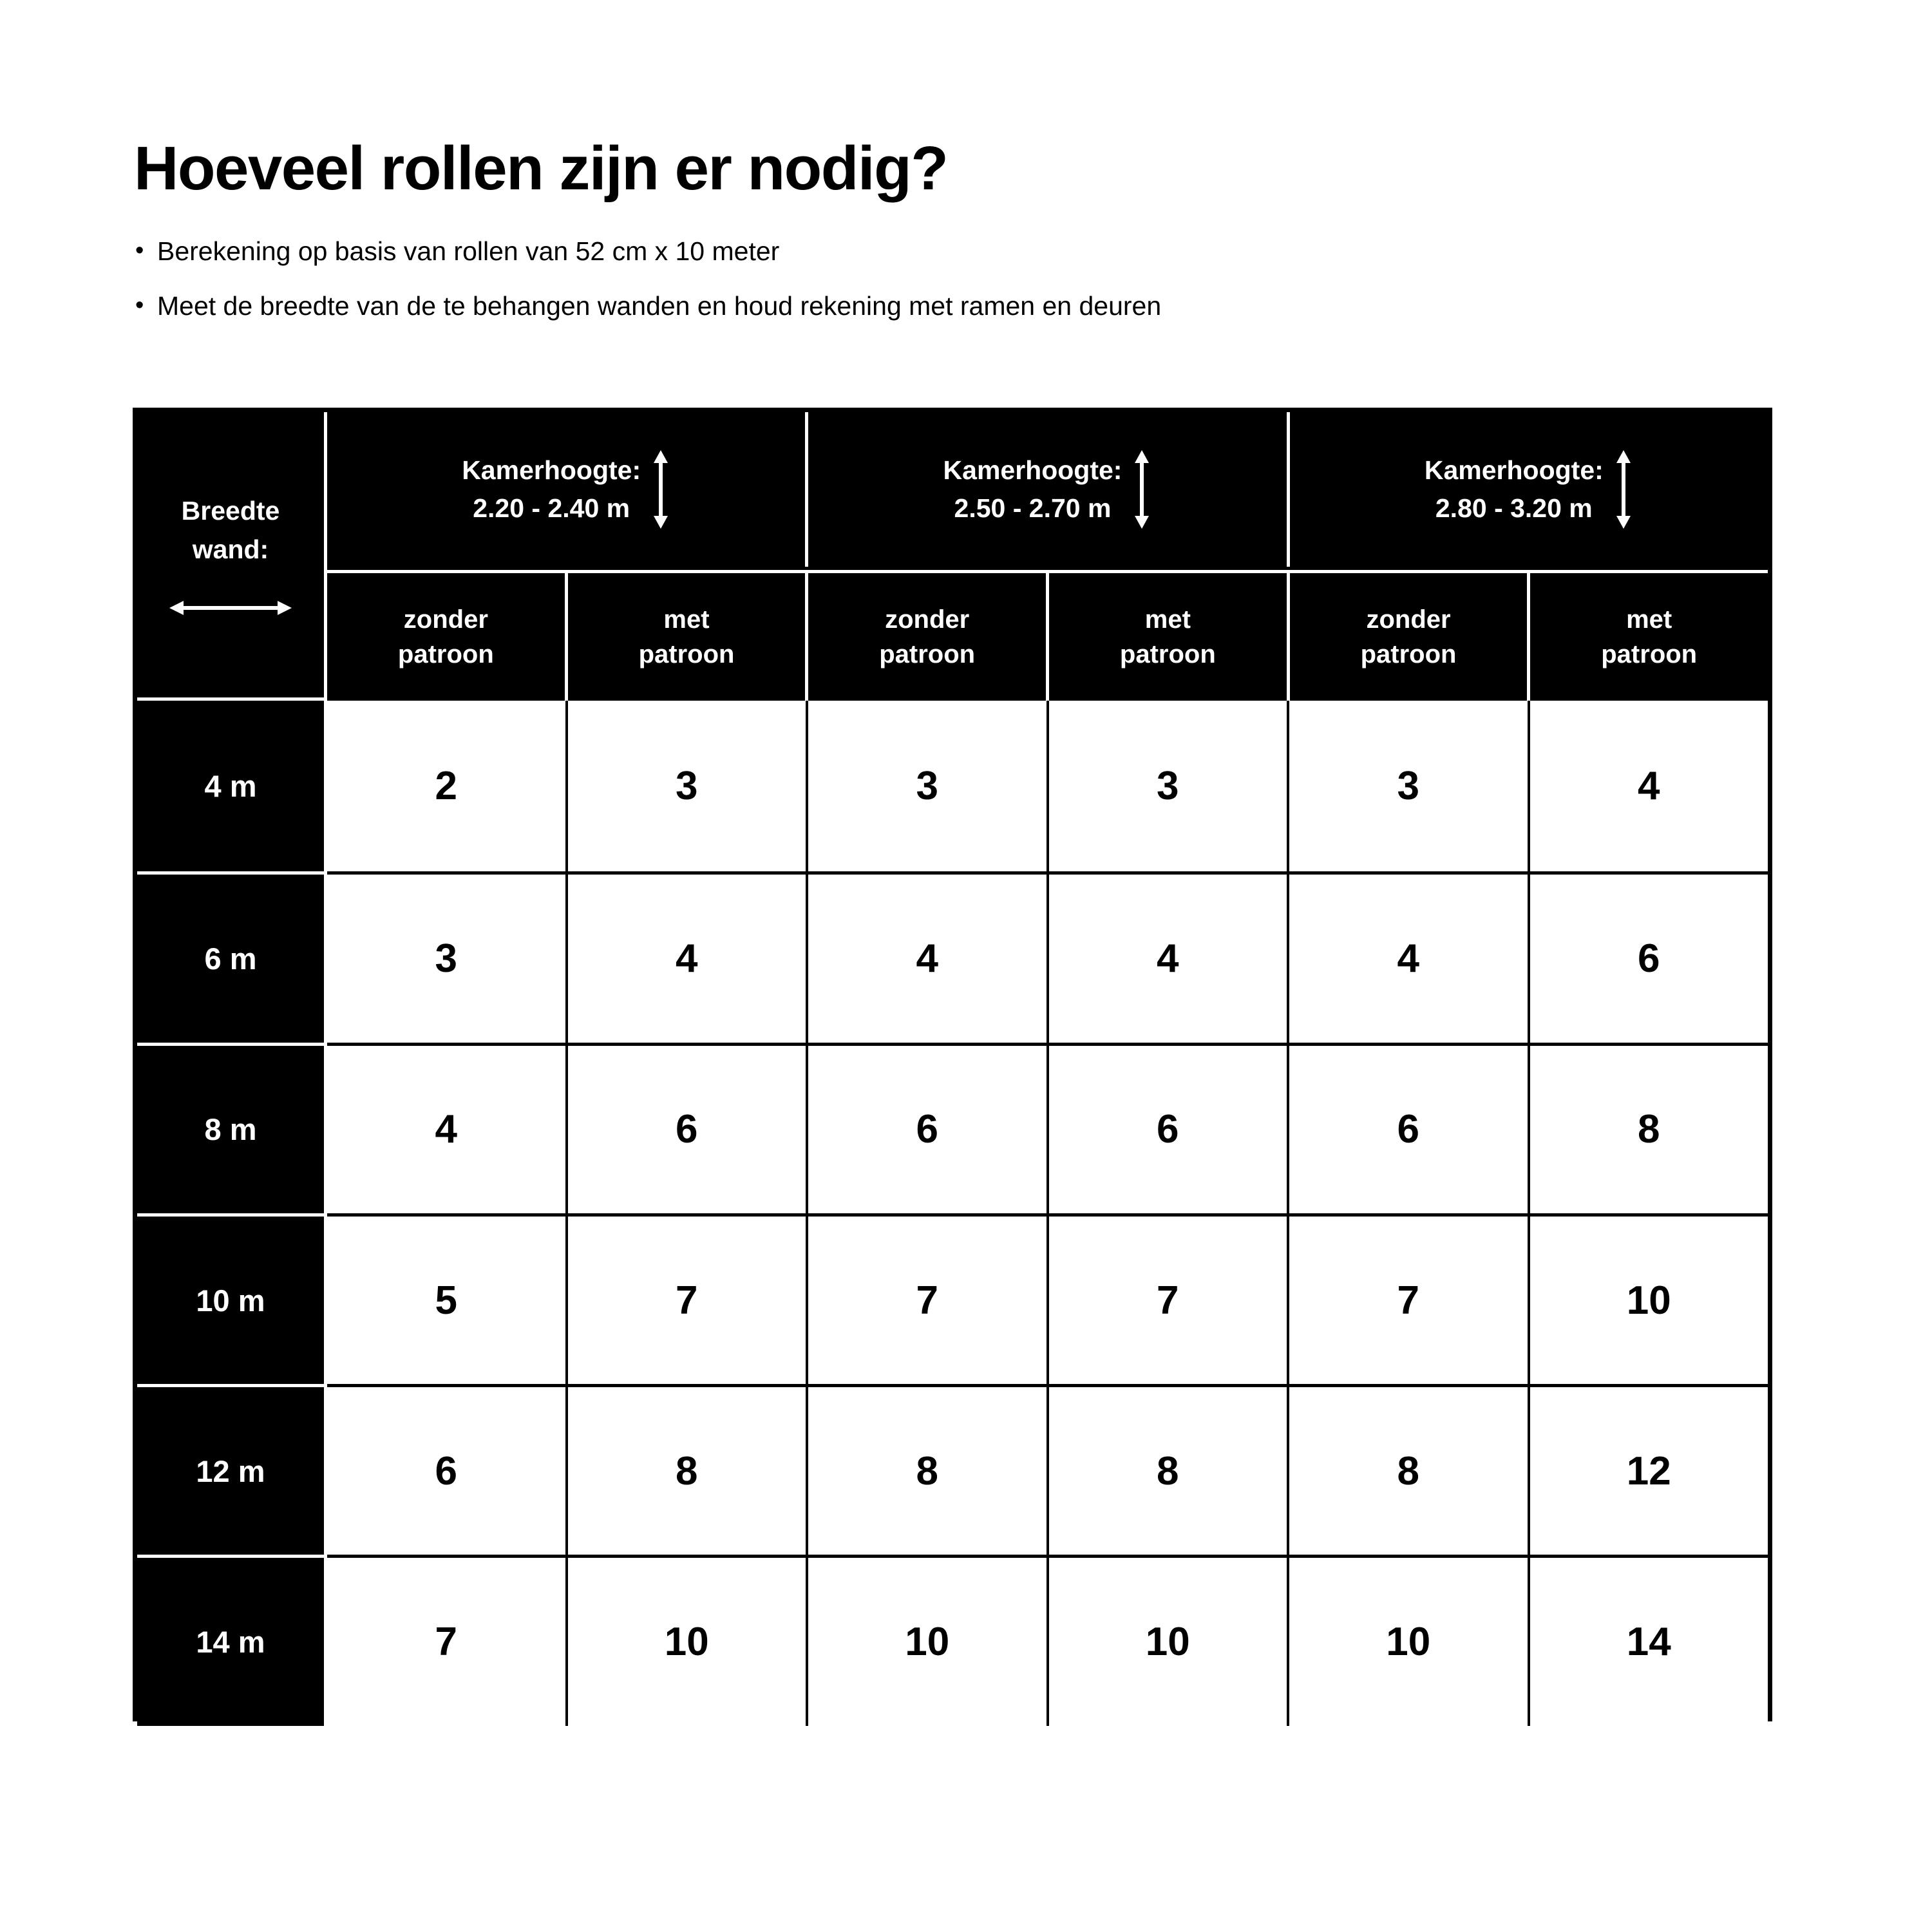  What do you see at coordinates (1649, 654) in the screenshot?
I see `subheader-col-6-line2: patroon` at bounding box center [1649, 654].